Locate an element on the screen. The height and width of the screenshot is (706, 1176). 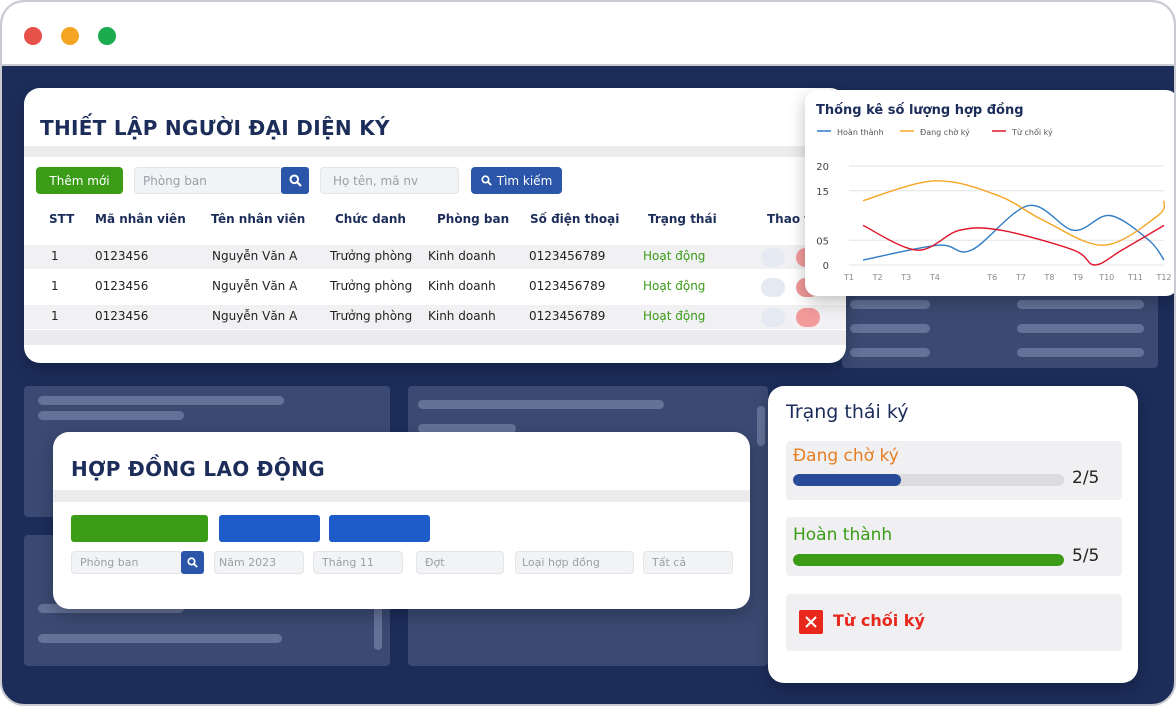
rejected-label: Từ chối ký is located at coordinates (879, 620).